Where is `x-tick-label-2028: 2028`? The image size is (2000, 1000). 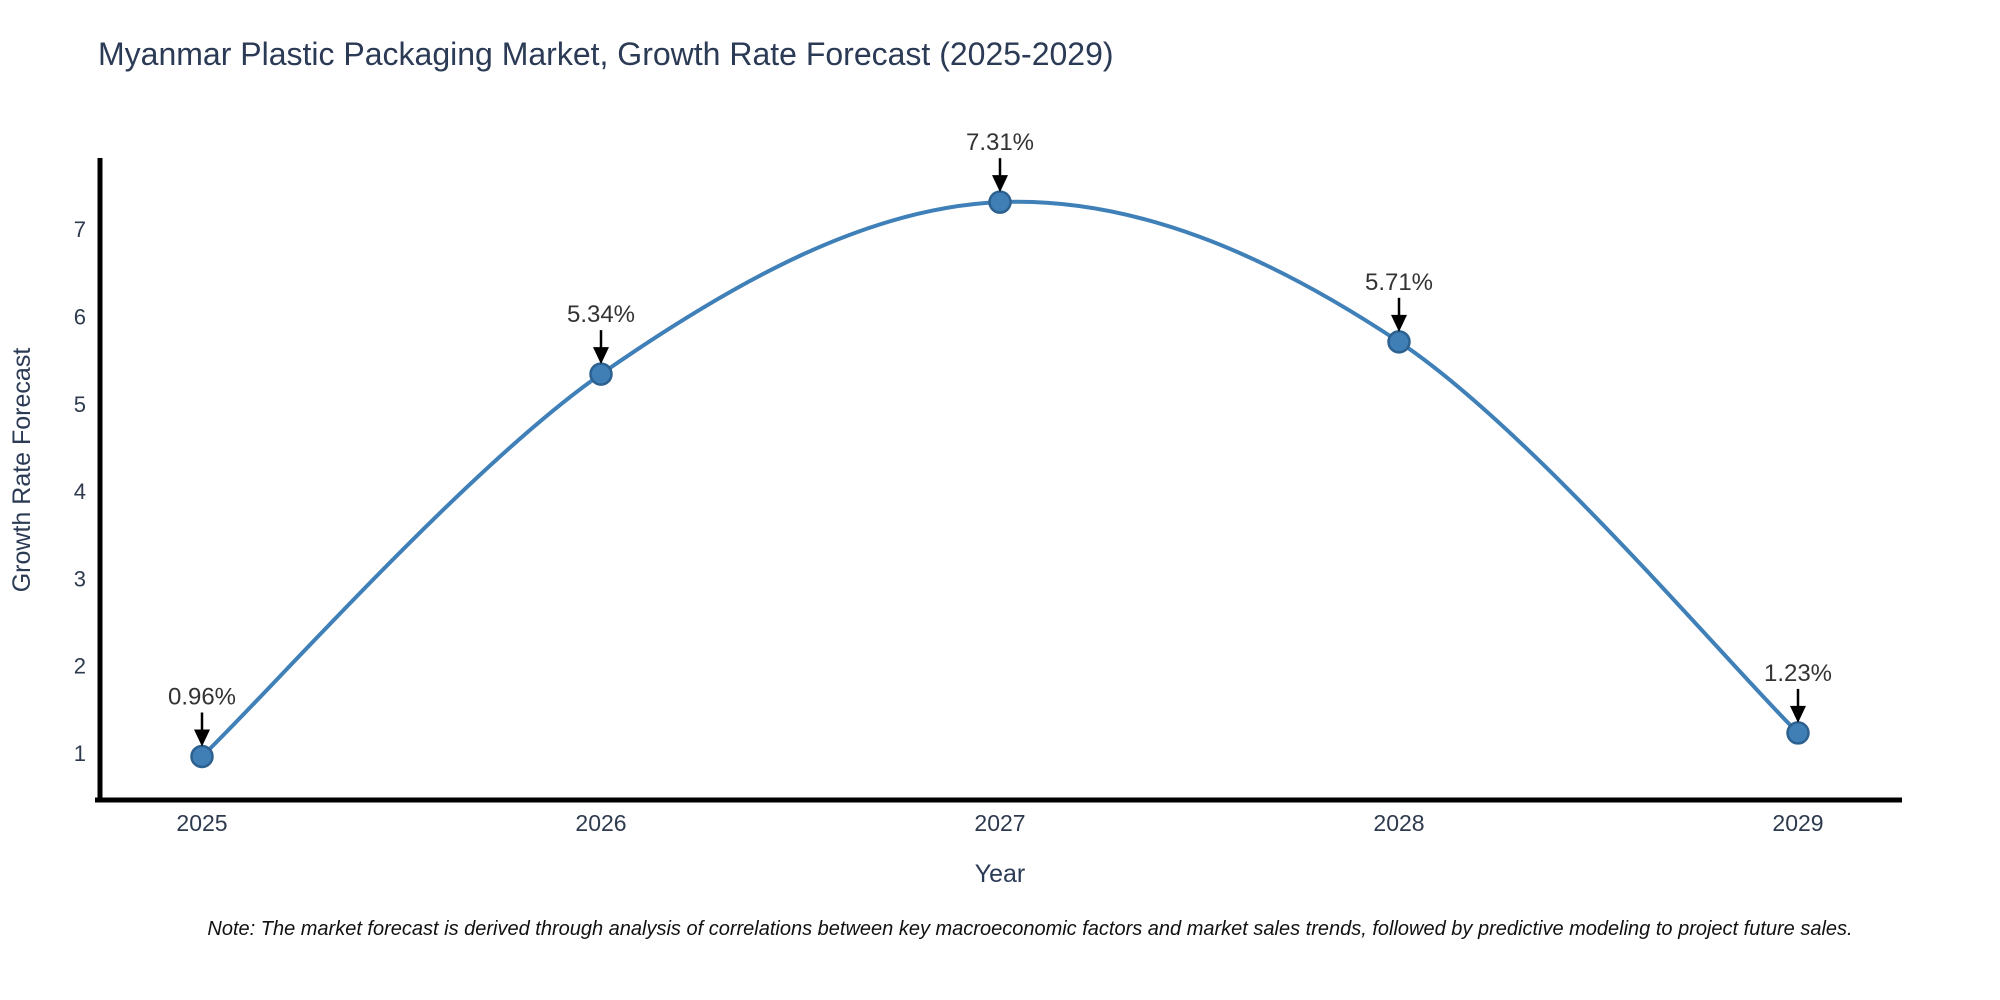
x-tick-label-2028: 2028 is located at coordinates (1398, 823).